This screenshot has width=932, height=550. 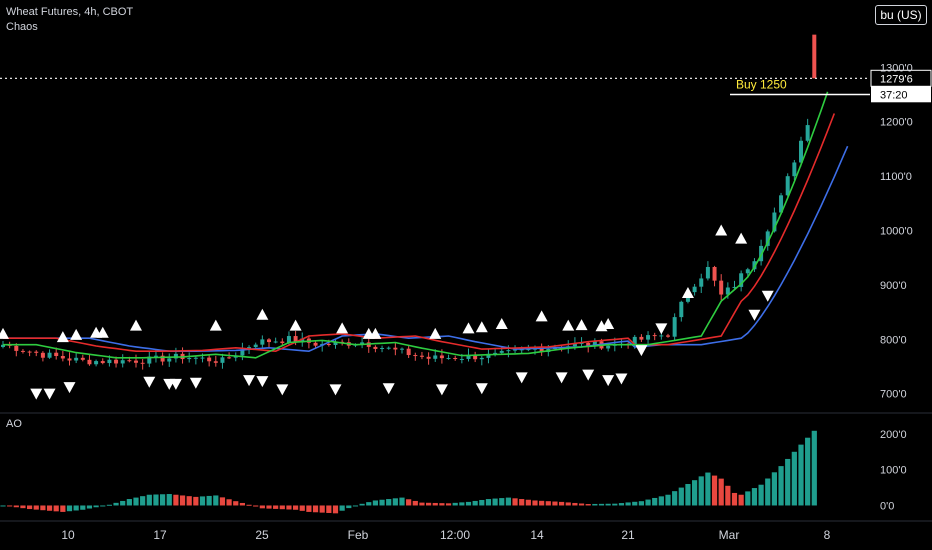 What do you see at coordinates (761, 84) in the screenshot?
I see `buy-order-label: Buy 1250` at bounding box center [761, 84].